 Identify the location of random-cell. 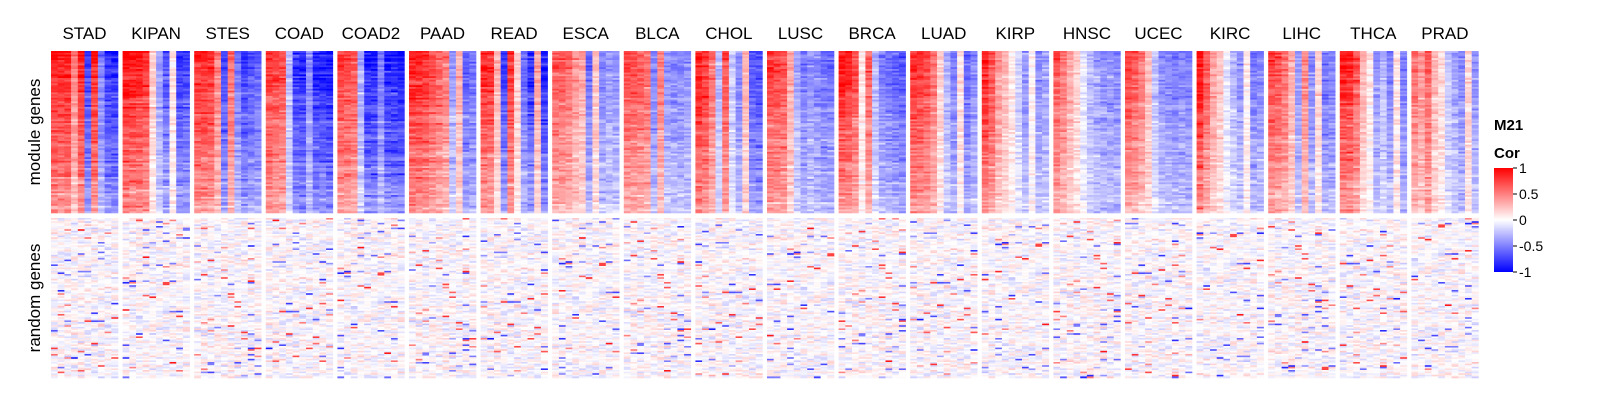
(179, 377).